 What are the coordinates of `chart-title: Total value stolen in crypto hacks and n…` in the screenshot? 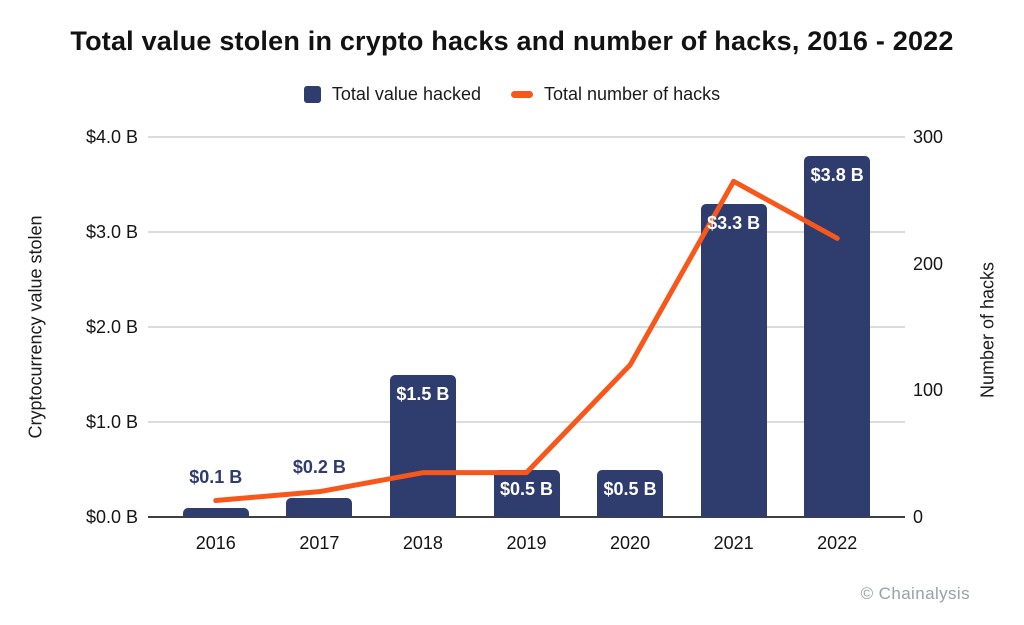 It's located at (512, 41).